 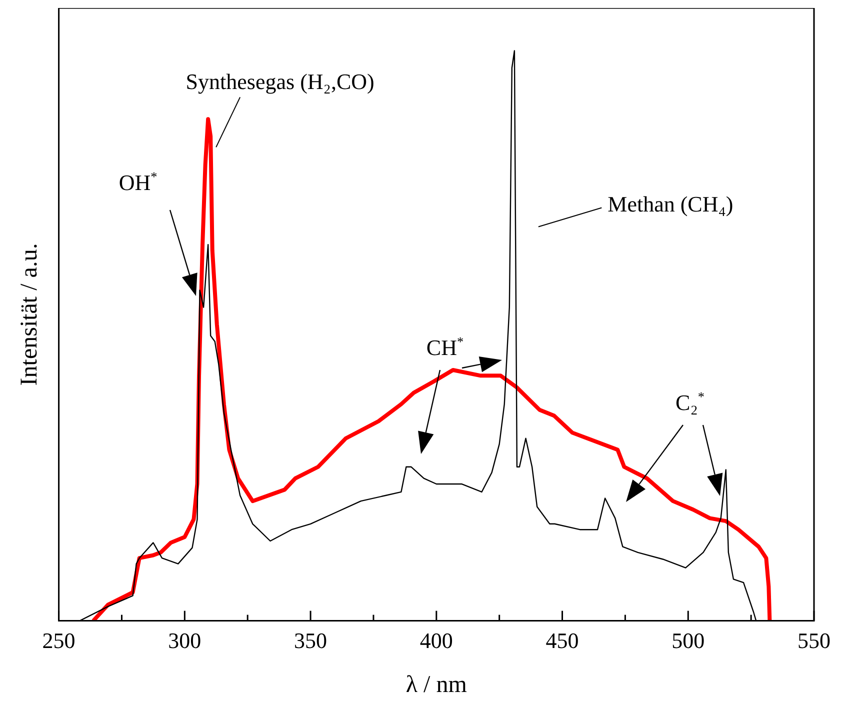 What do you see at coordinates (311, 640) in the screenshot?
I see `x-tick-label: 350` at bounding box center [311, 640].